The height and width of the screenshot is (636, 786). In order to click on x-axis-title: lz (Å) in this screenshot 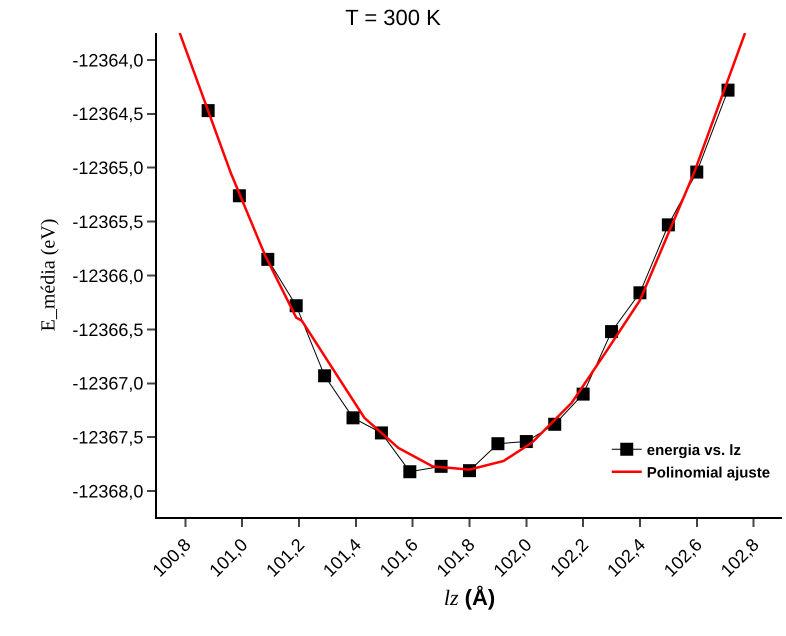, I will do `click(470, 597)`.